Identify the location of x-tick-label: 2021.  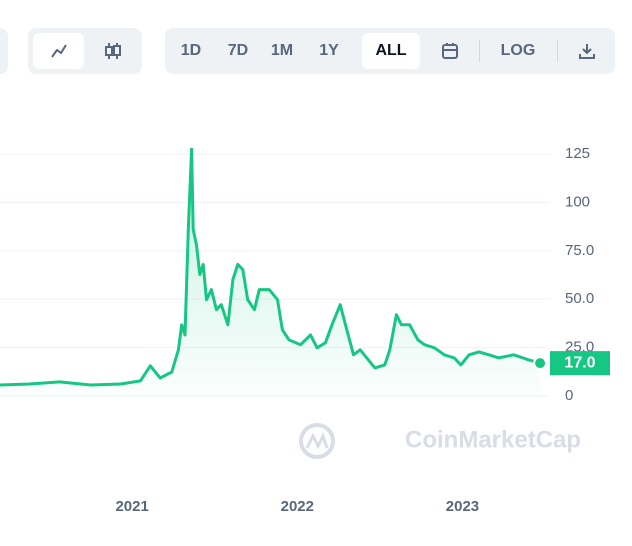
(131, 506).